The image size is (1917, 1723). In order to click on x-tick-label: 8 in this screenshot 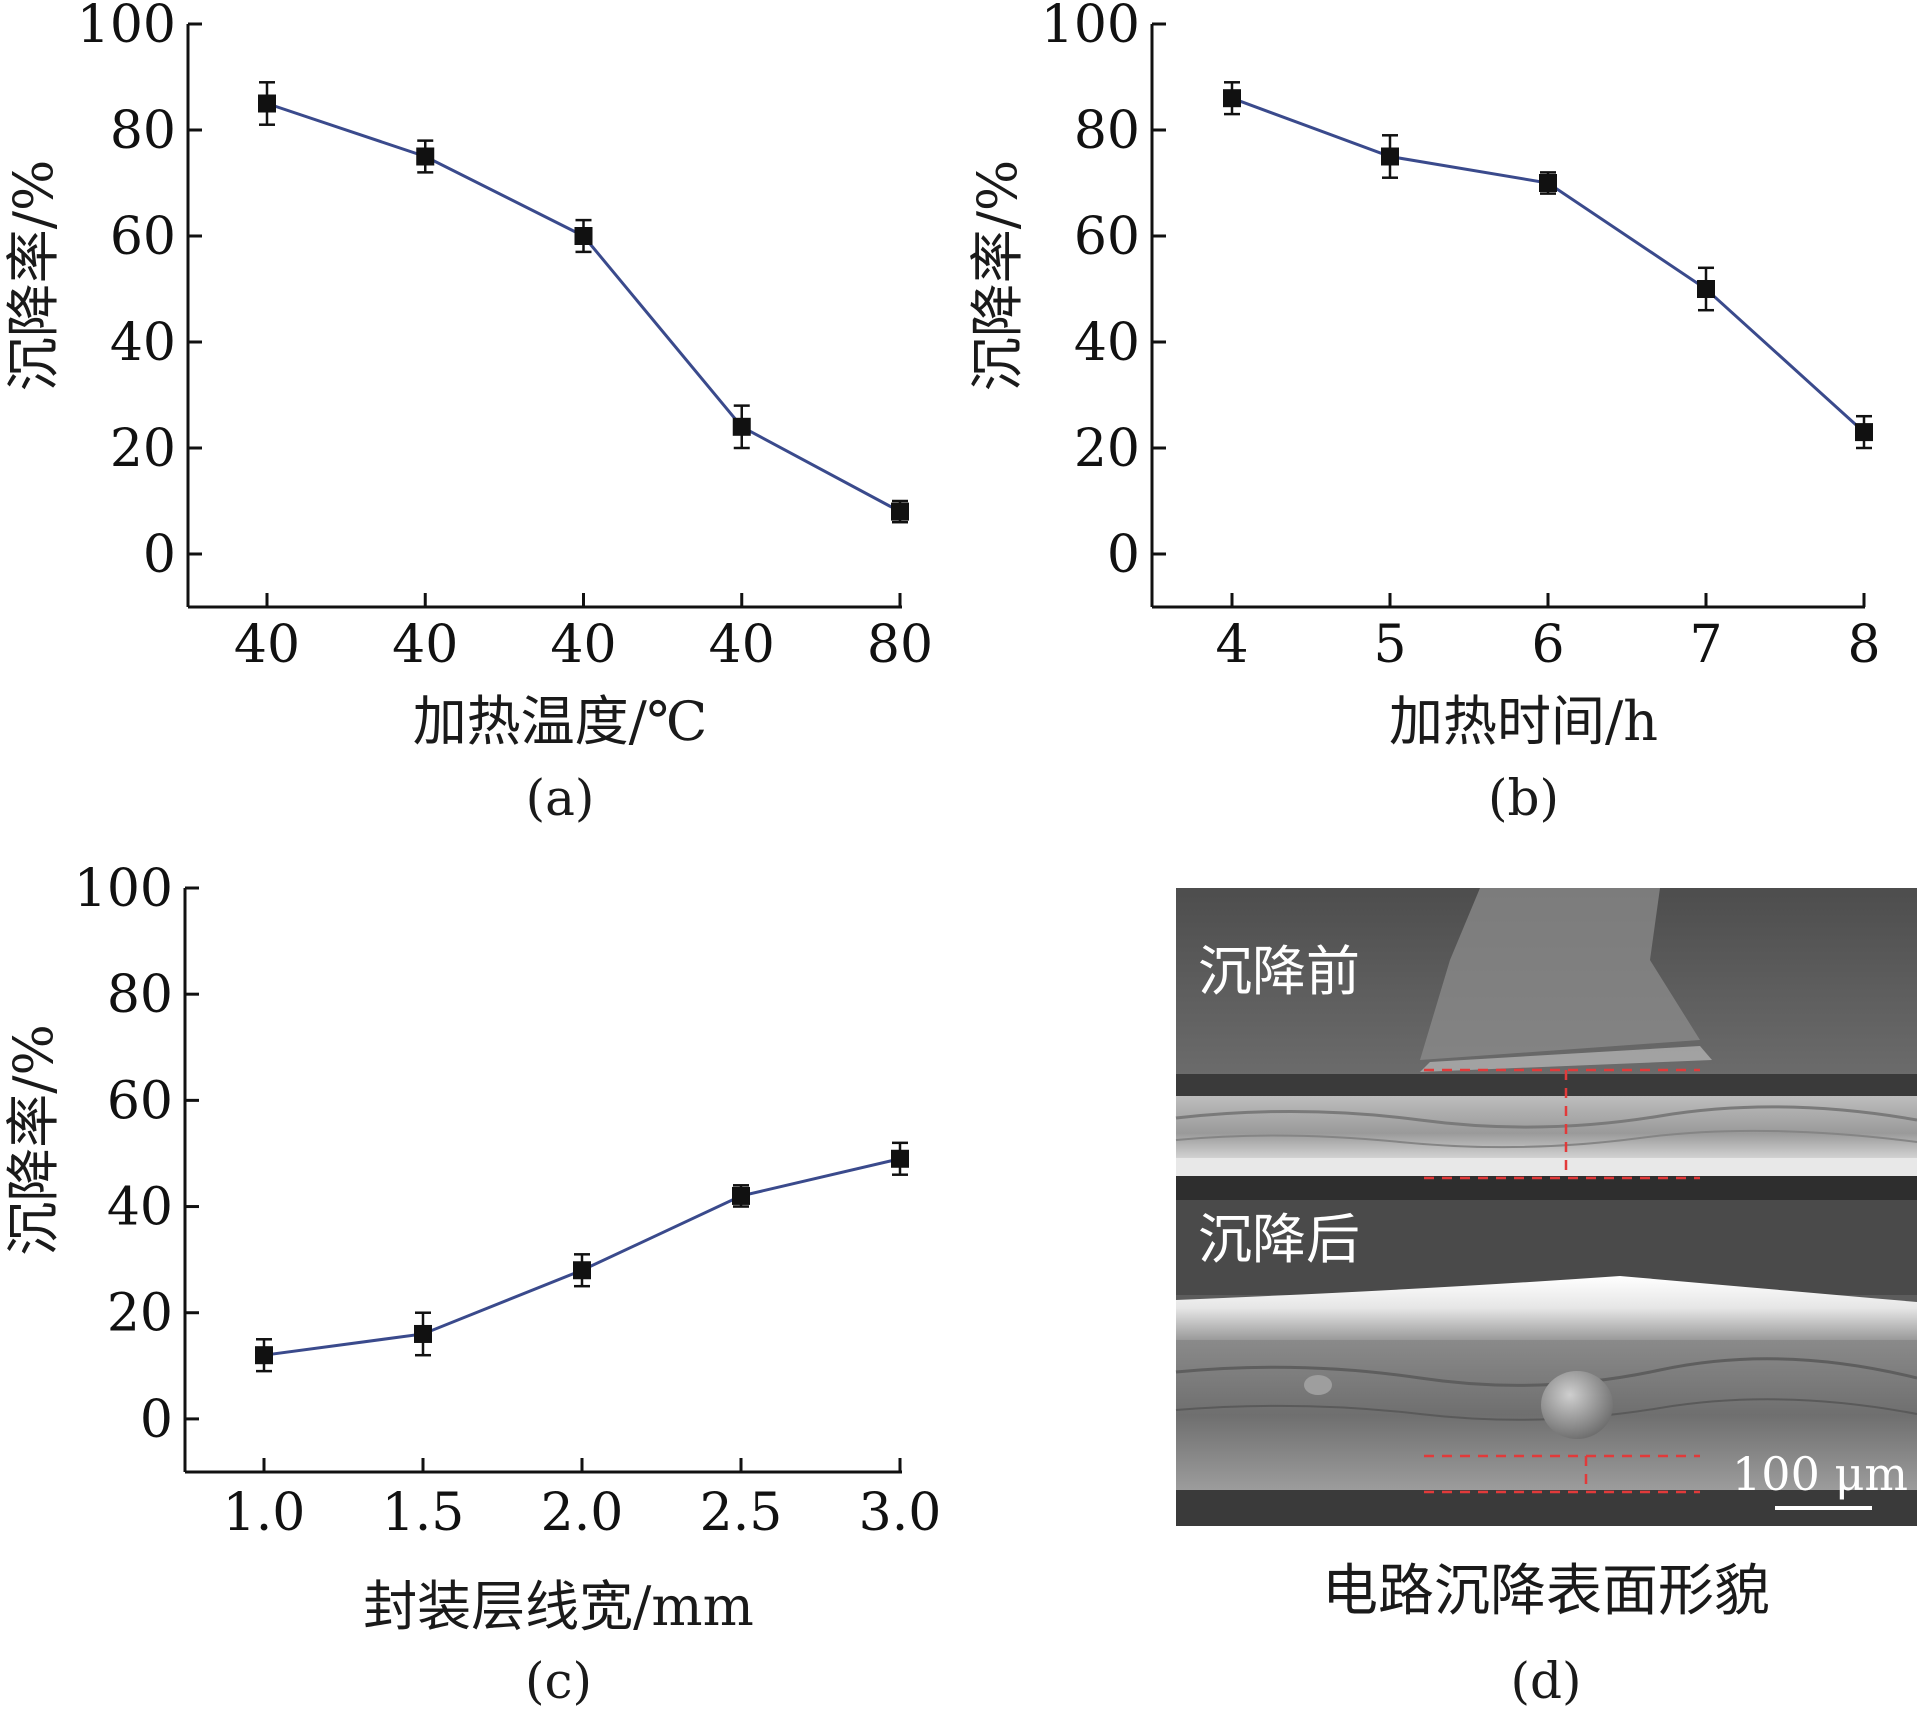, I will do `click(1863, 645)`.